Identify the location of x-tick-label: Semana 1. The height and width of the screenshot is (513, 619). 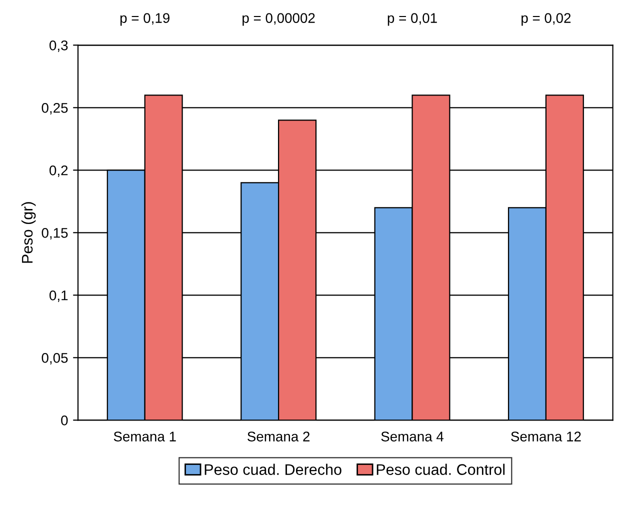
(145, 437).